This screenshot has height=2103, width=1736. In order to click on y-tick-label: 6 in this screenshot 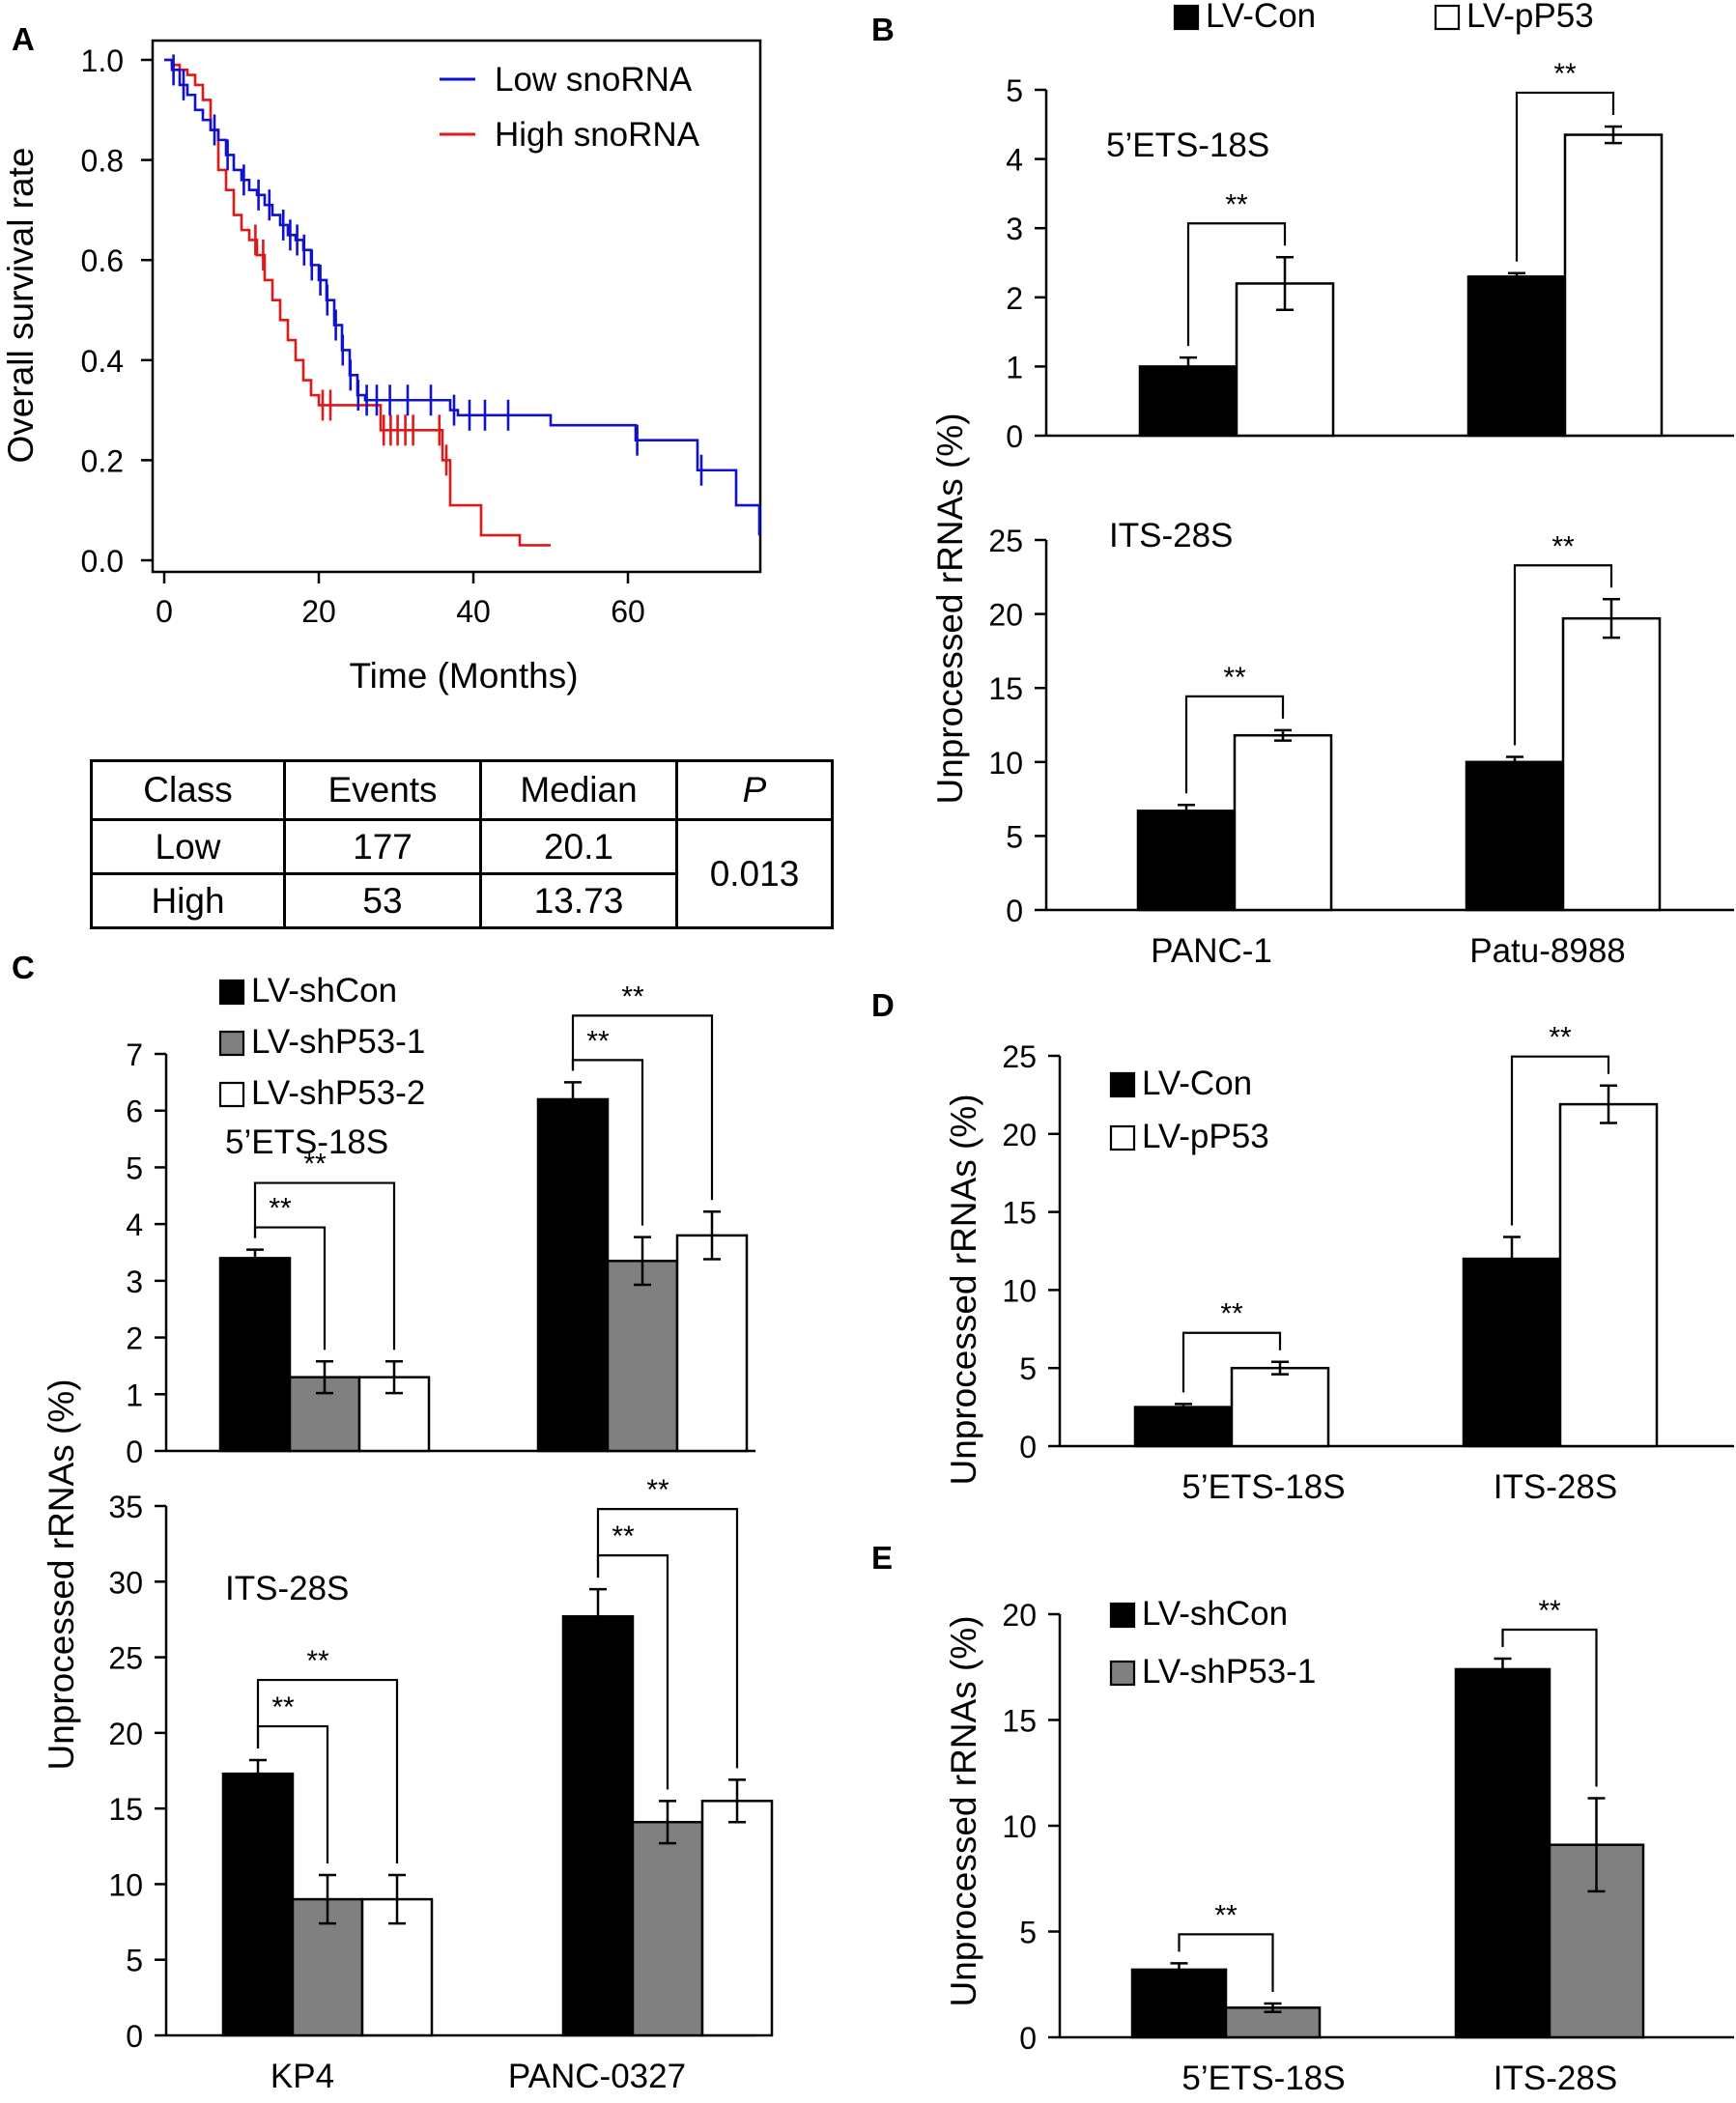, I will do `click(134, 1111)`.